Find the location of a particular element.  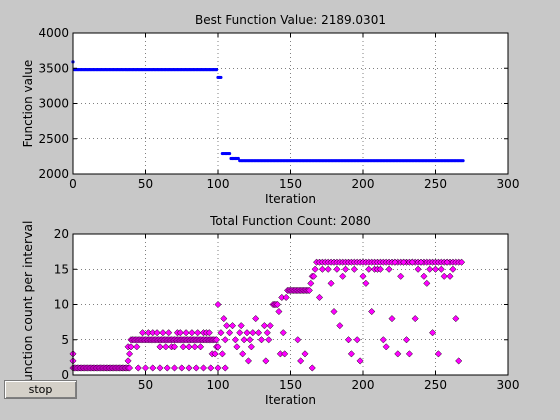

y-tick-label: 5 is located at coordinates (65, 340).